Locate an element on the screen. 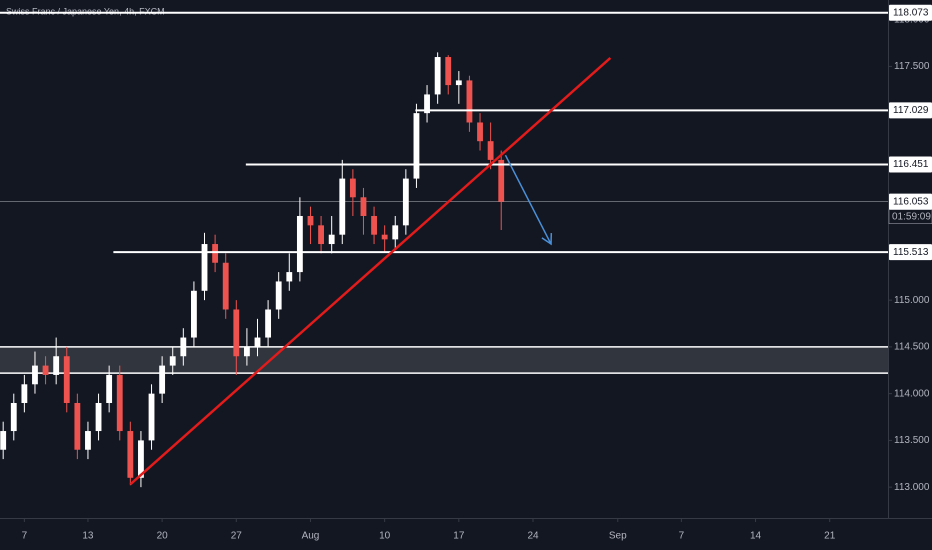  level-price-label: 115.513 is located at coordinates (911, 252).